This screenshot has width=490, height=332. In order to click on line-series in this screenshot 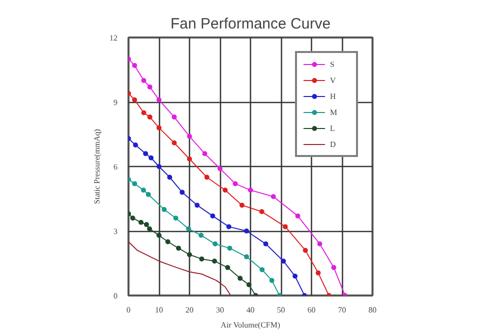, I will do `click(180, 268)`.